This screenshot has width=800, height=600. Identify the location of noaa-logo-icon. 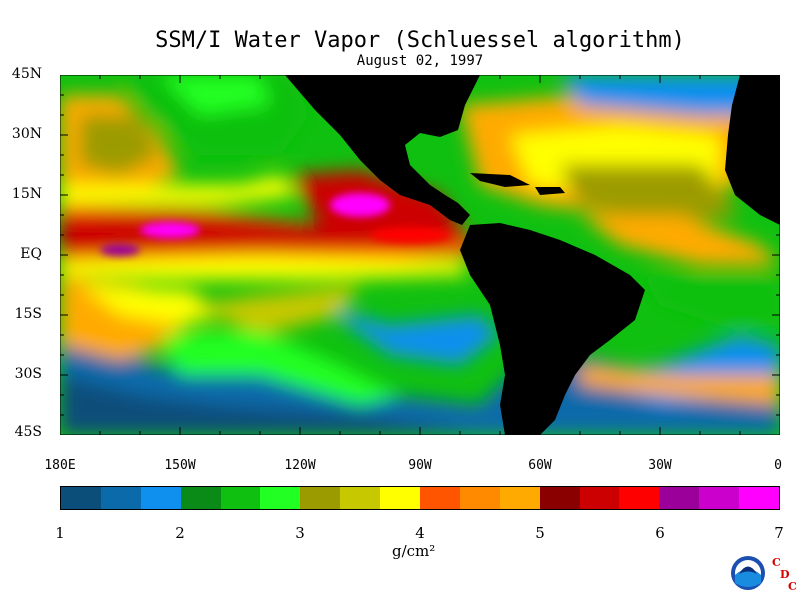
(748, 573).